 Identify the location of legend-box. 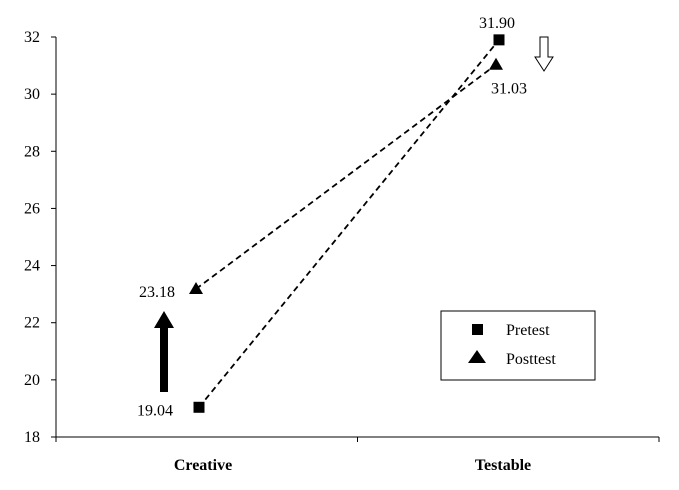
(518, 345).